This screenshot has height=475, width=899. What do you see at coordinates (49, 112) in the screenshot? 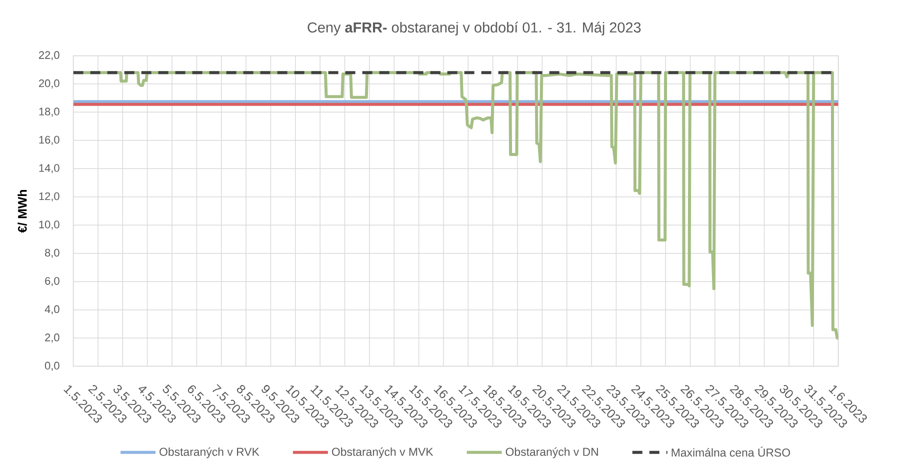
I see `y-tick-label: 18,0` at bounding box center [49, 112].